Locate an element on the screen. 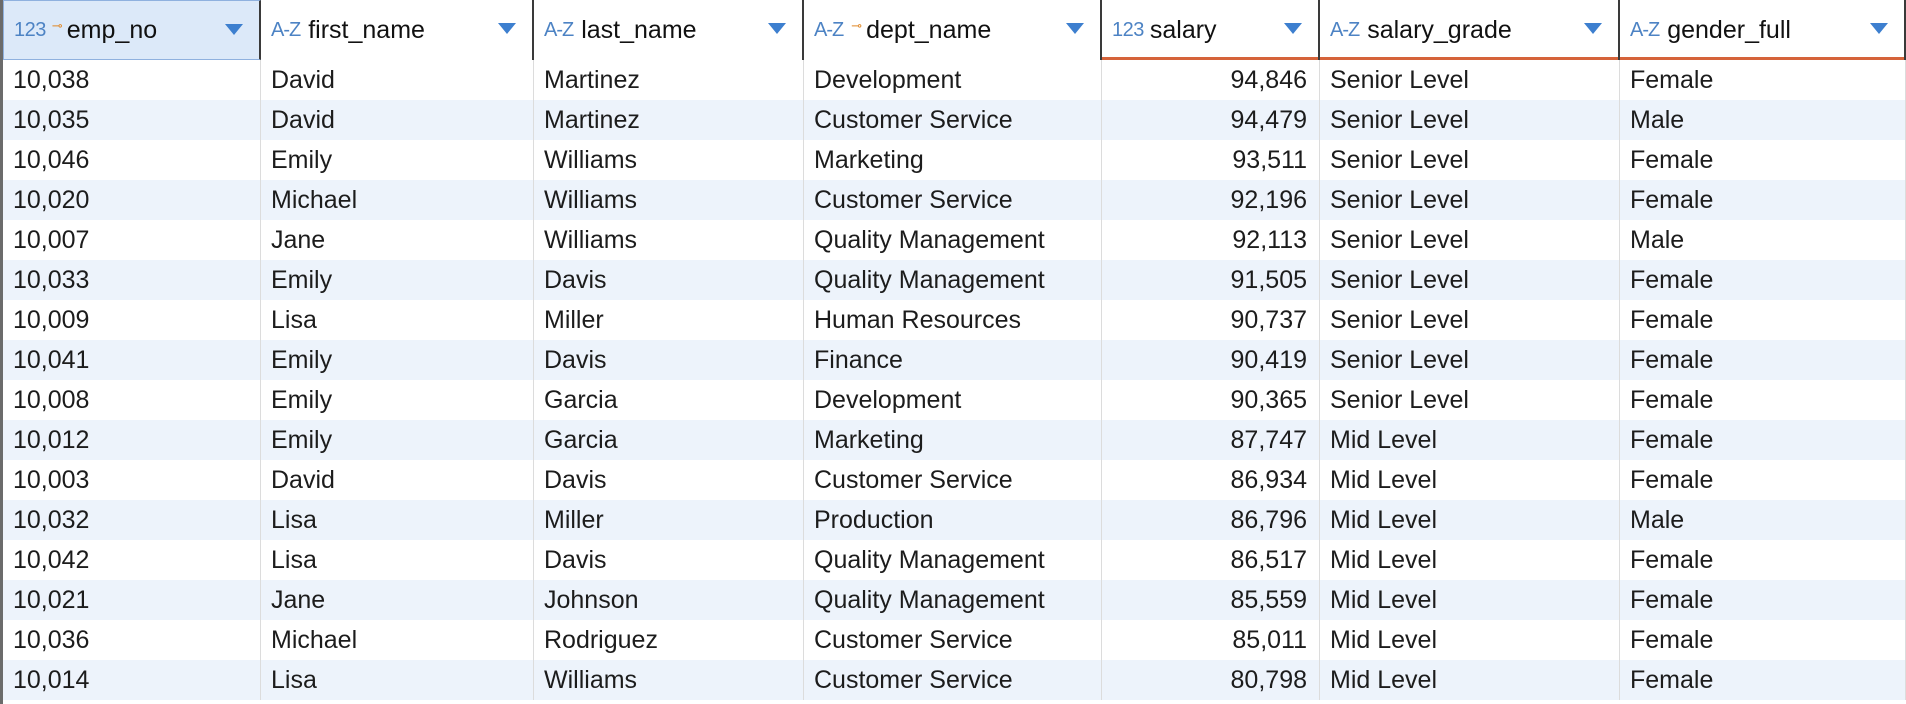 This screenshot has height=704, width=1906. cell-emp-no: 10,014 is located at coordinates (132, 680).